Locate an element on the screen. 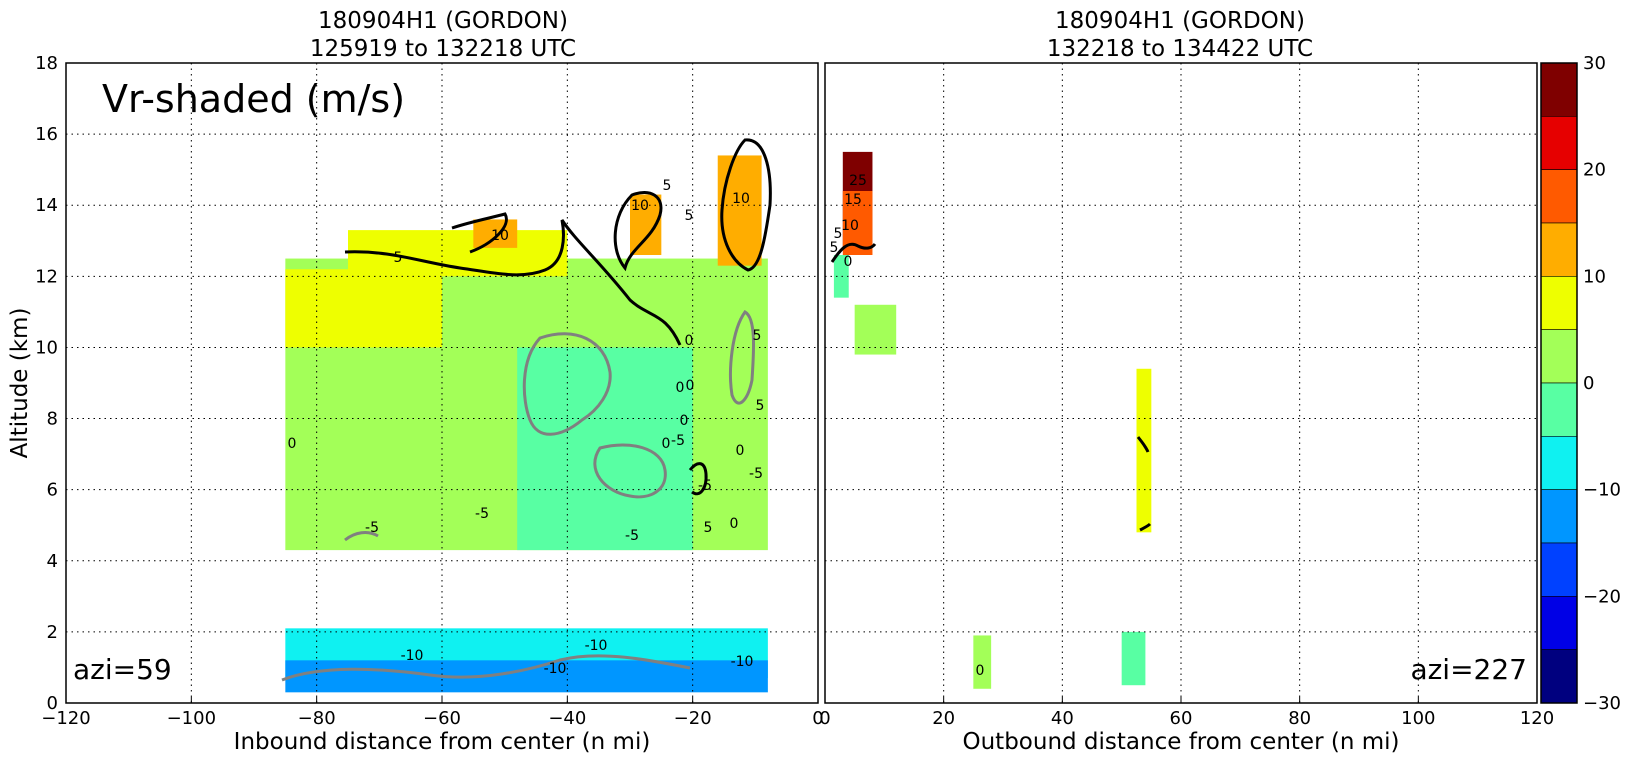  right-shaded-regions is located at coordinates (992, 420).